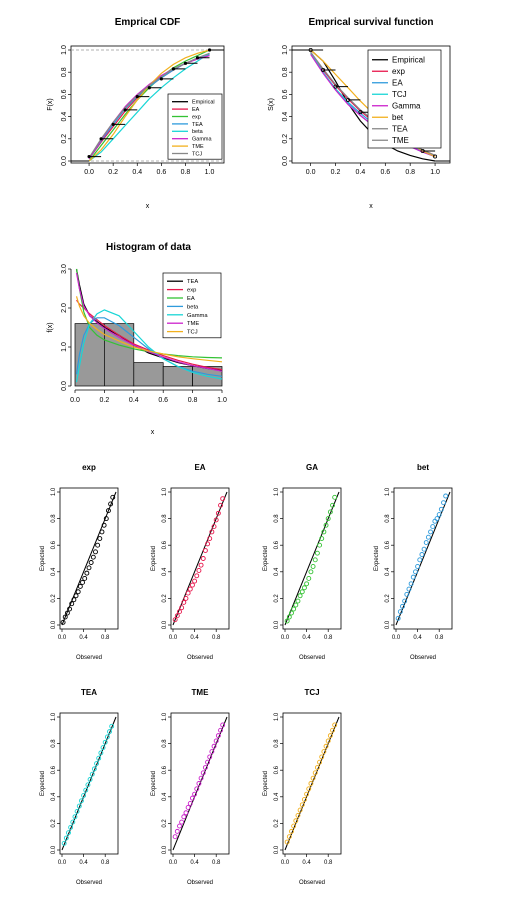  Describe the element at coordinates (196, 117) in the screenshot. I see `cdf-legend-label: exp` at that location.